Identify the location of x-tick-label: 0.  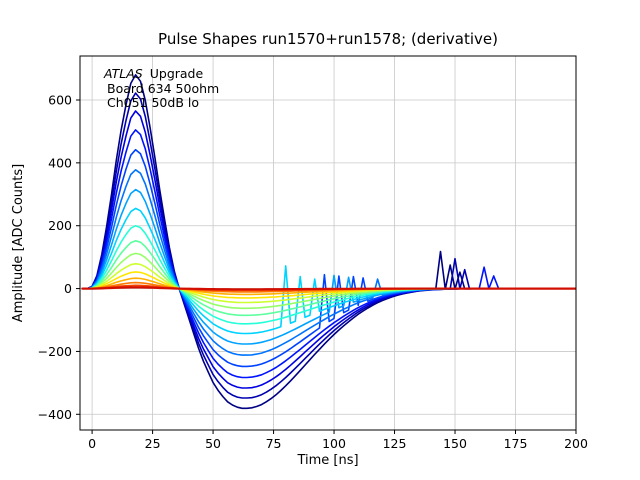
(92, 443).